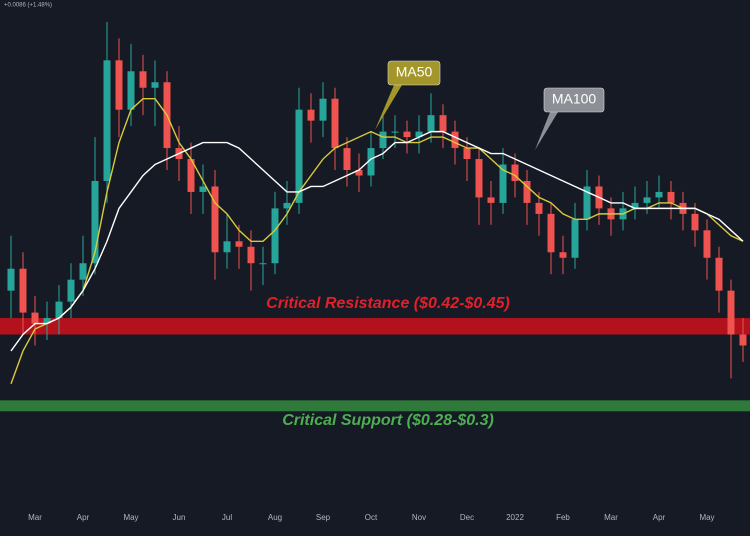  I want to click on band-label: Critical Support ($0.28-$0.3), so click(388, 420).